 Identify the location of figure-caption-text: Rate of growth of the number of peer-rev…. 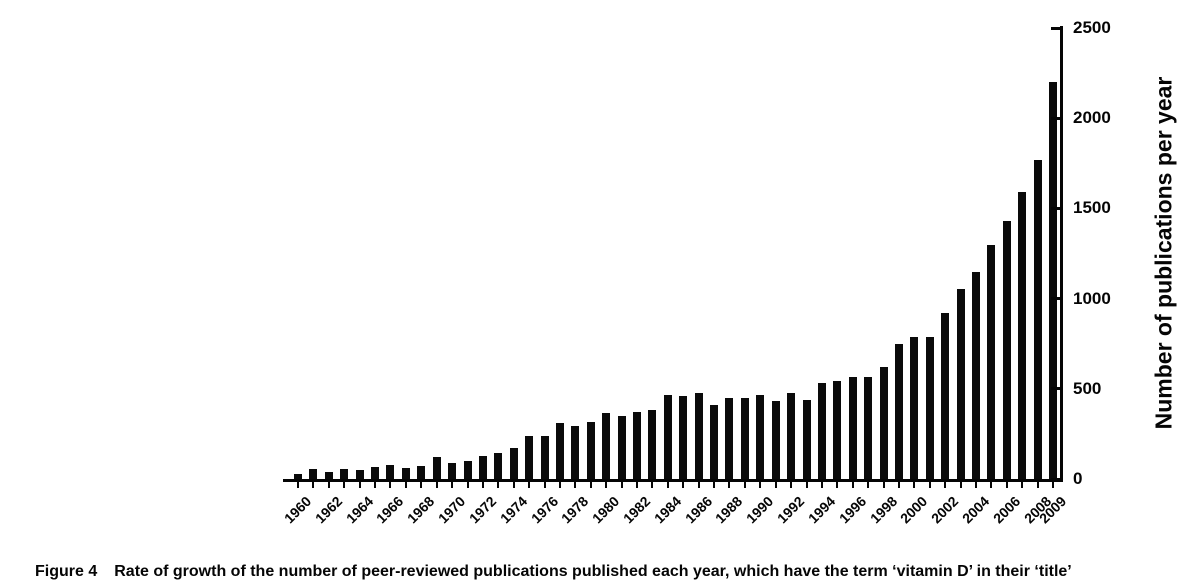
(593, 571).